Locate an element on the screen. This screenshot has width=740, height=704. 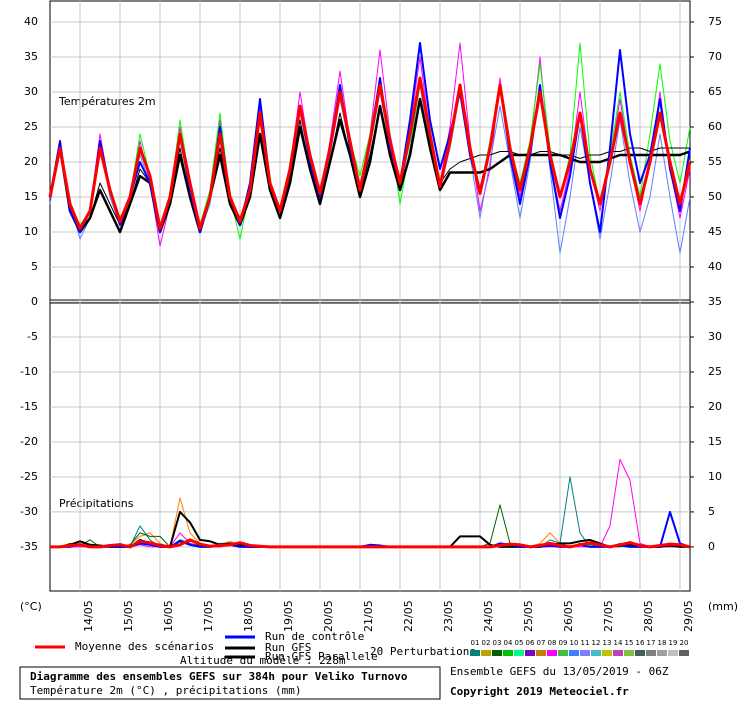
y-tick-label: -20 is located at coordinates (29, 441).